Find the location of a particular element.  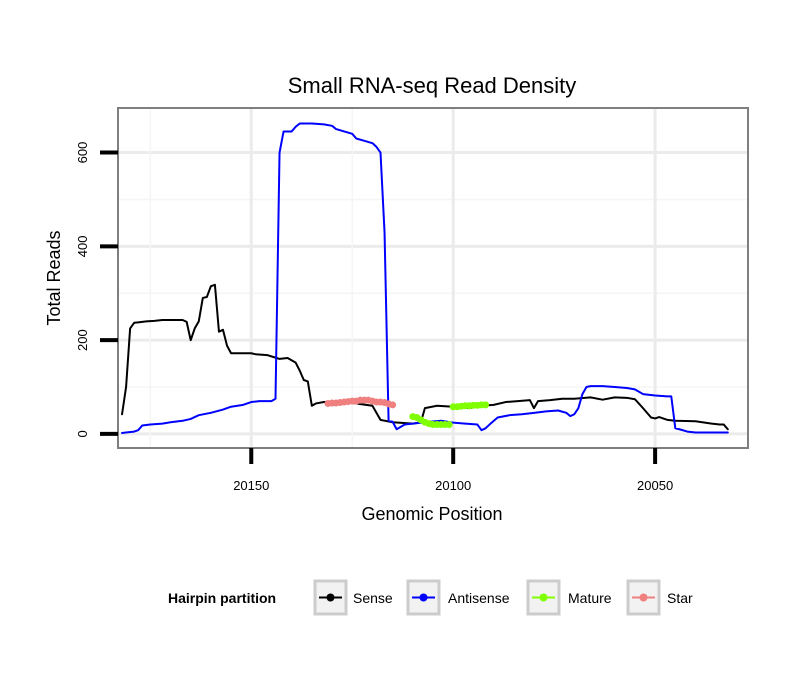

x-tick-label: 20050 is located at coordinates (655, 485).